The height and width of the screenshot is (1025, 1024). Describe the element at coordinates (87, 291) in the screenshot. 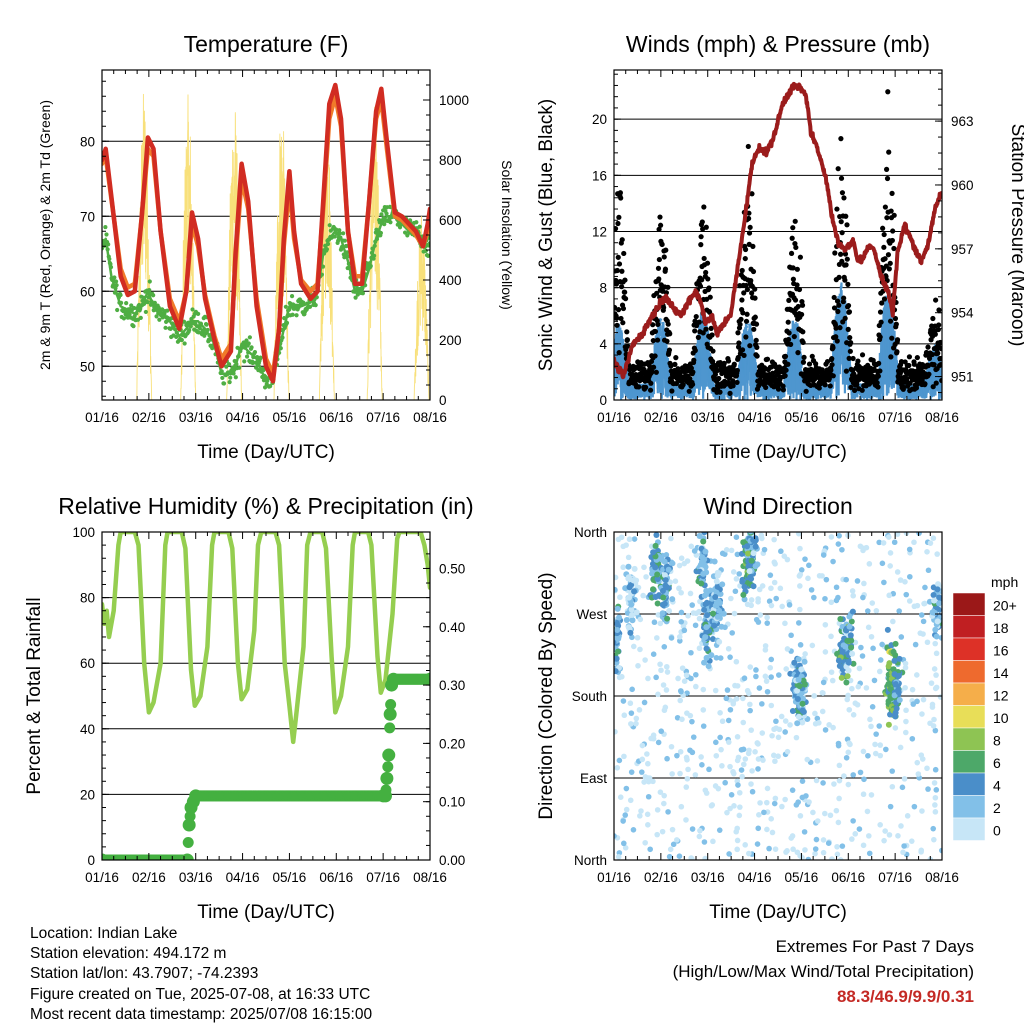

I see `y-tick-label: 60` at that location.